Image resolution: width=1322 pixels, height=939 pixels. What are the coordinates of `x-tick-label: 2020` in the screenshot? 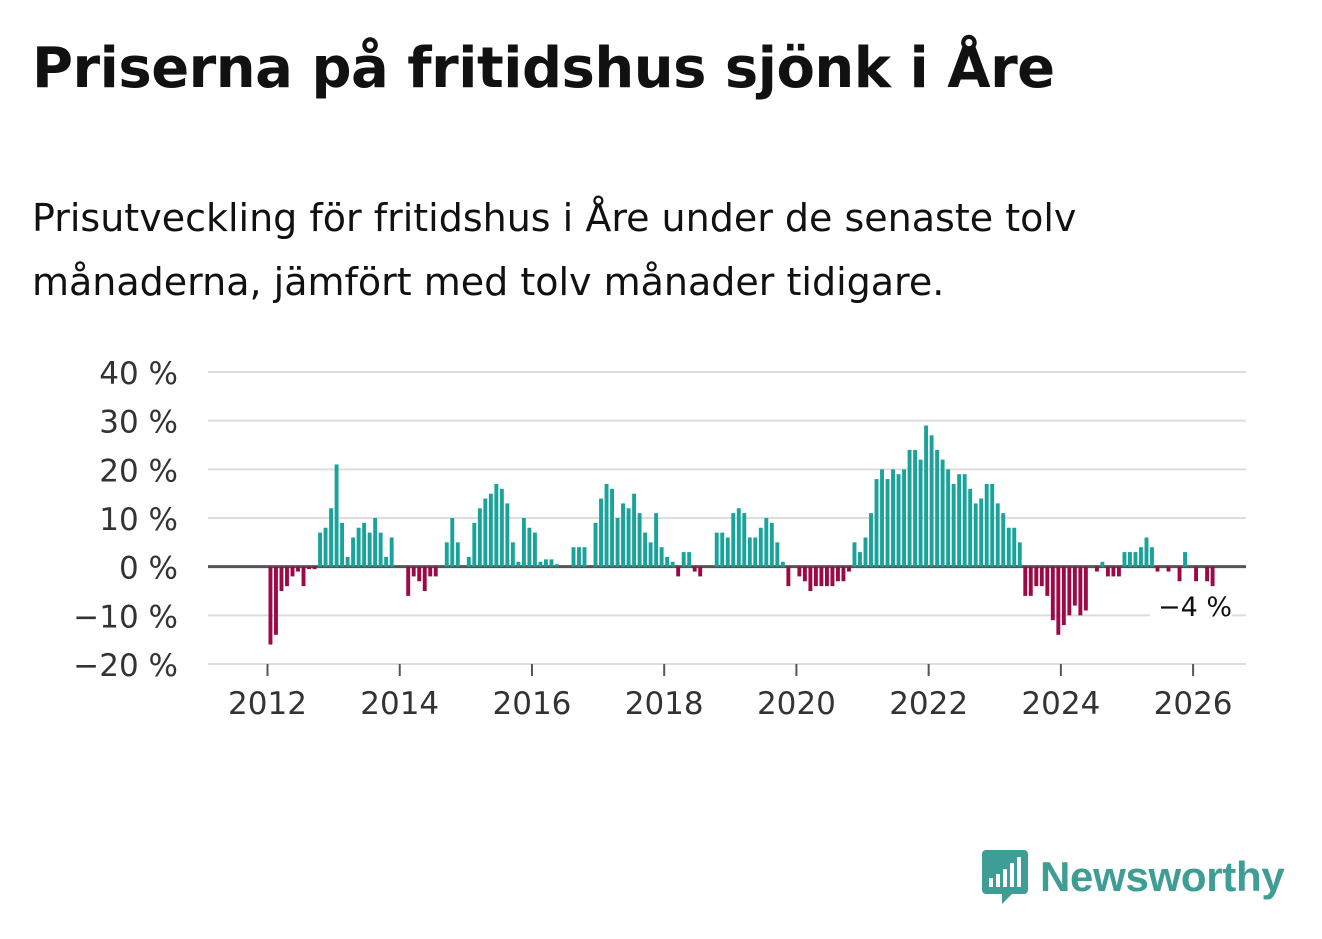 It's located at (796, 704).